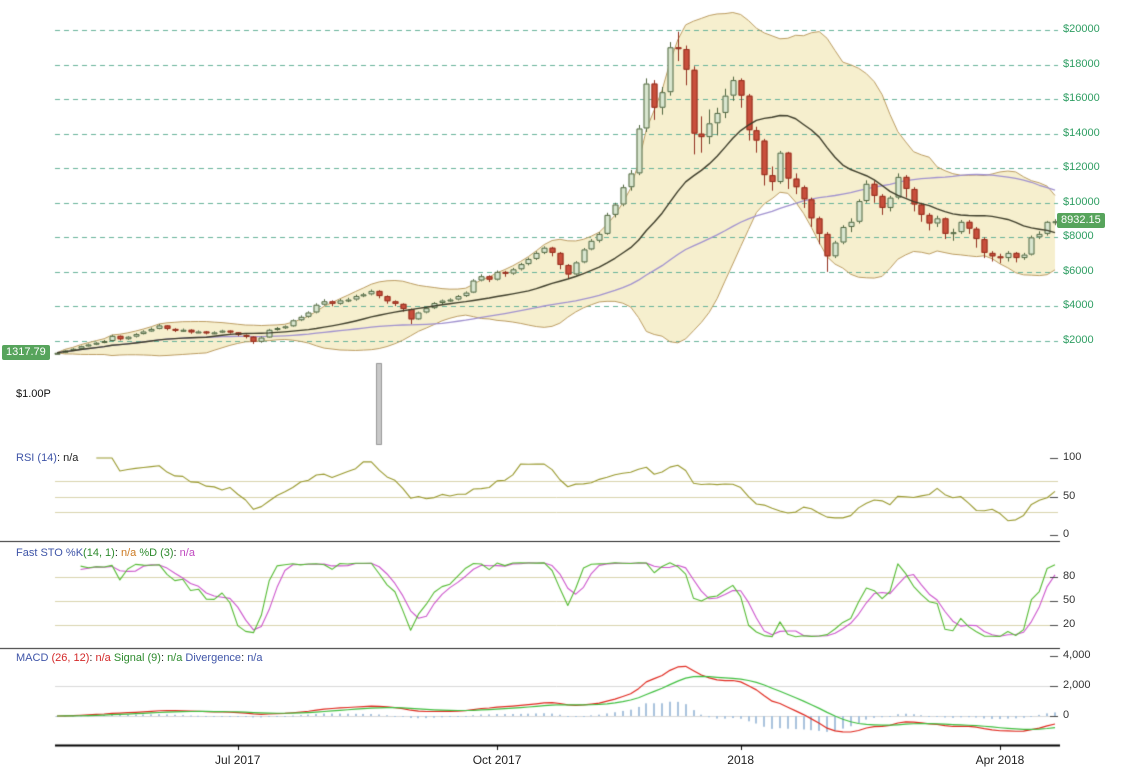 Image resolution: width=1130 pixels, height=774 pixels. Describe the element at coordinates (1081, 221) in the screenshot. I see `last-price-badge: 8932.15` at that location.